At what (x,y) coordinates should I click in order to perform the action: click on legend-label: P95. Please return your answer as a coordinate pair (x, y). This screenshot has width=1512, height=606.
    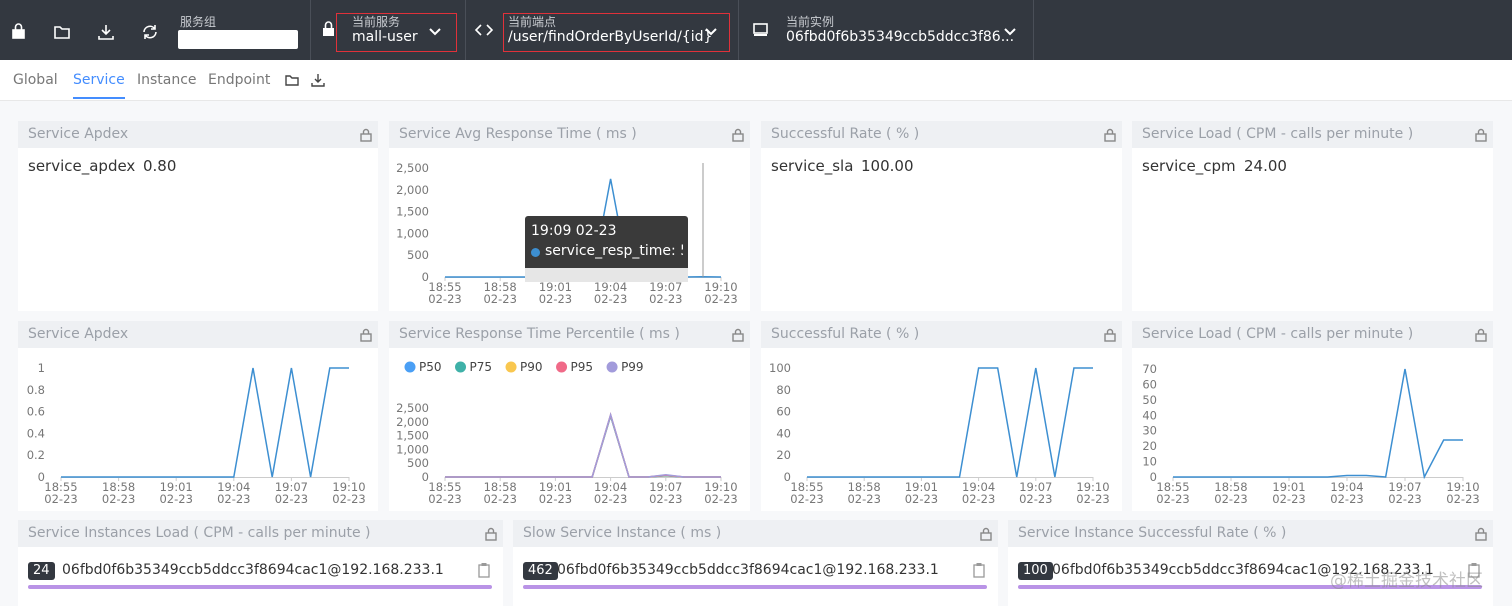
    Looking at the image, I should click on (582, 367).